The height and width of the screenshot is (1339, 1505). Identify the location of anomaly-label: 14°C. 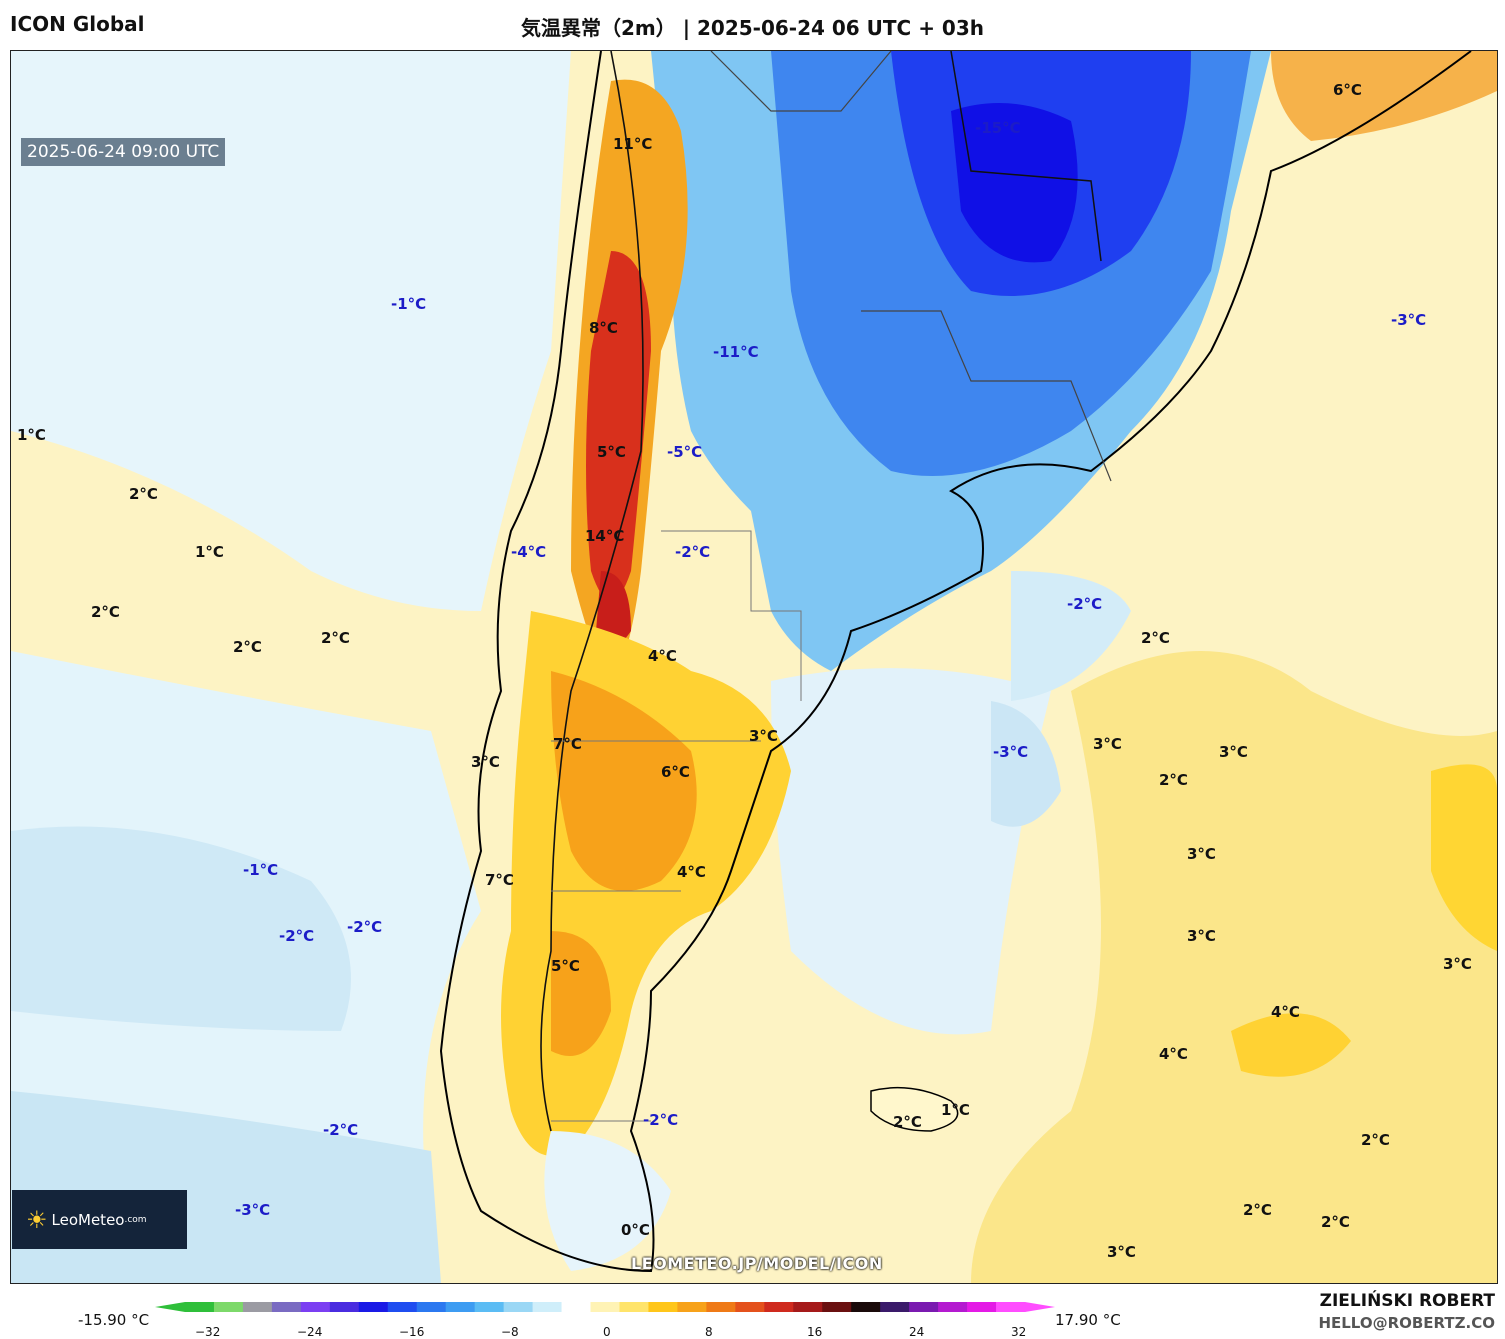
(605, 536).